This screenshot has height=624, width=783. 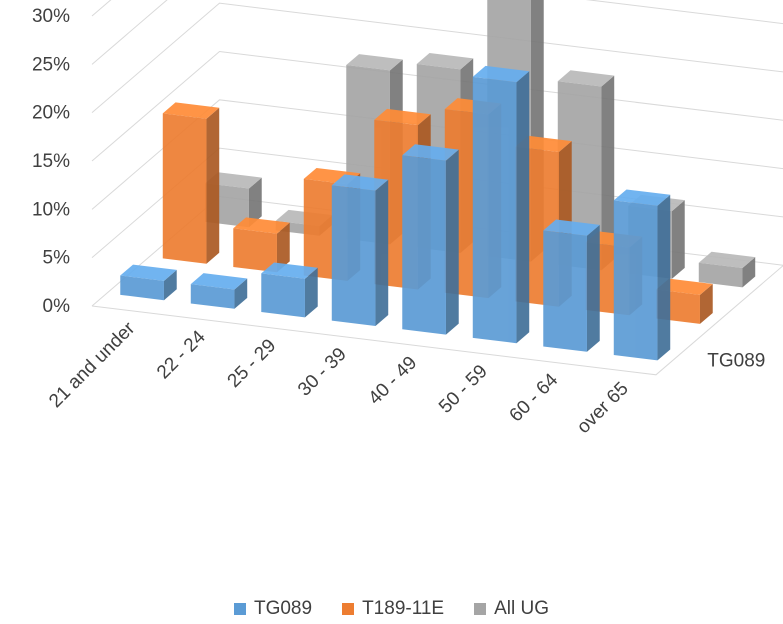 I want to click on y-axis-tick-labels: 0% 5% 10% 15% 20% 25% 30%, so click(x=51, y=161).